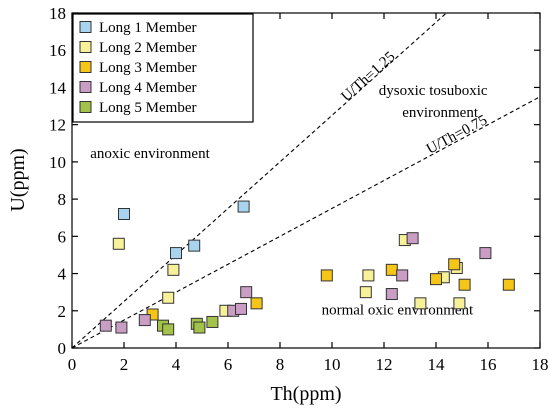  I want to click on legend-label: Long 3 Member, so click(147, 68).